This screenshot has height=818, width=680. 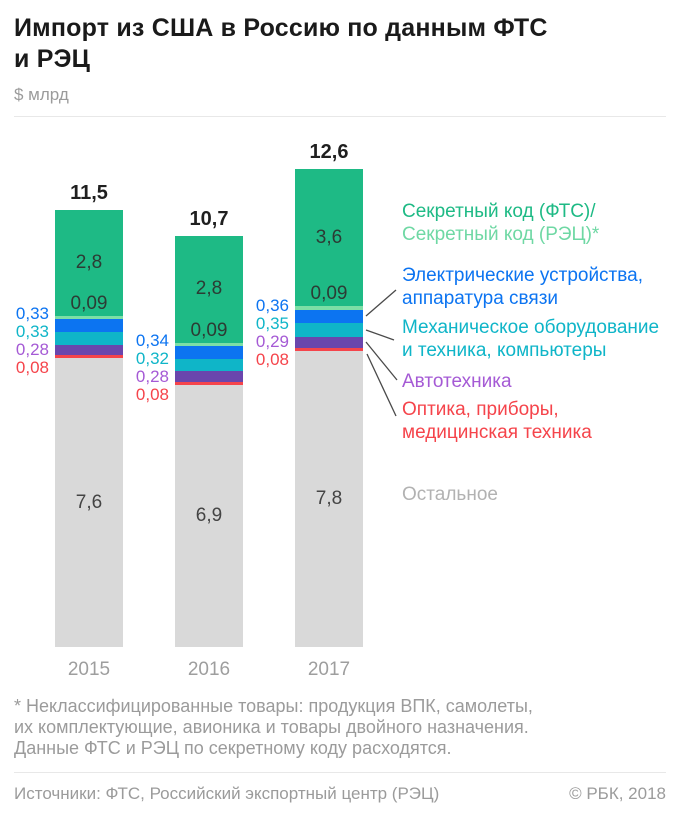 What do you see at coordinates (531, 327) in the screenshot?
I see `legend-label-mech: Механическое оборудование` at bounding box center [531, 327].